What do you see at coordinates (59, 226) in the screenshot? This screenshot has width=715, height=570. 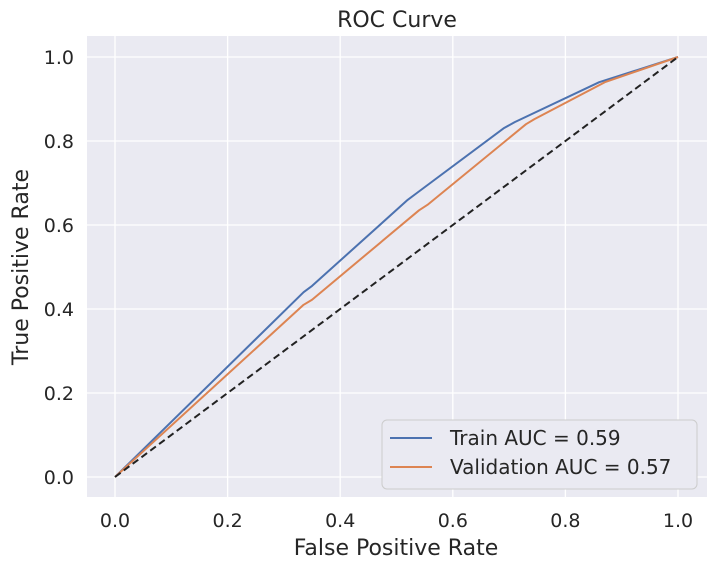 I see `y-tick-label: 0.6` at bounding box center [59, 226].